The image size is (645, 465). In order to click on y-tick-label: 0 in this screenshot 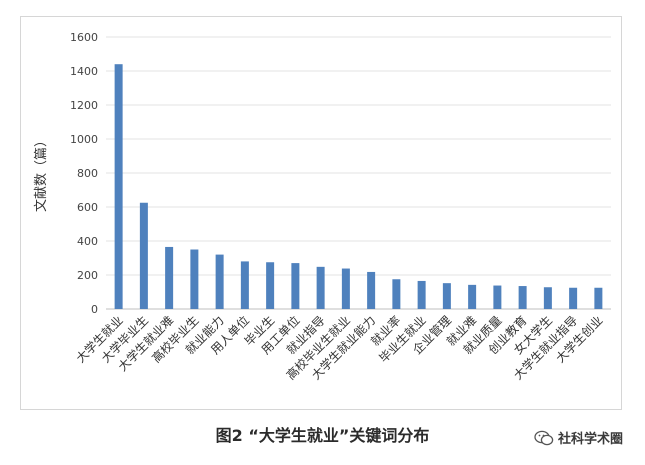, I will do `click(94, 309)`.